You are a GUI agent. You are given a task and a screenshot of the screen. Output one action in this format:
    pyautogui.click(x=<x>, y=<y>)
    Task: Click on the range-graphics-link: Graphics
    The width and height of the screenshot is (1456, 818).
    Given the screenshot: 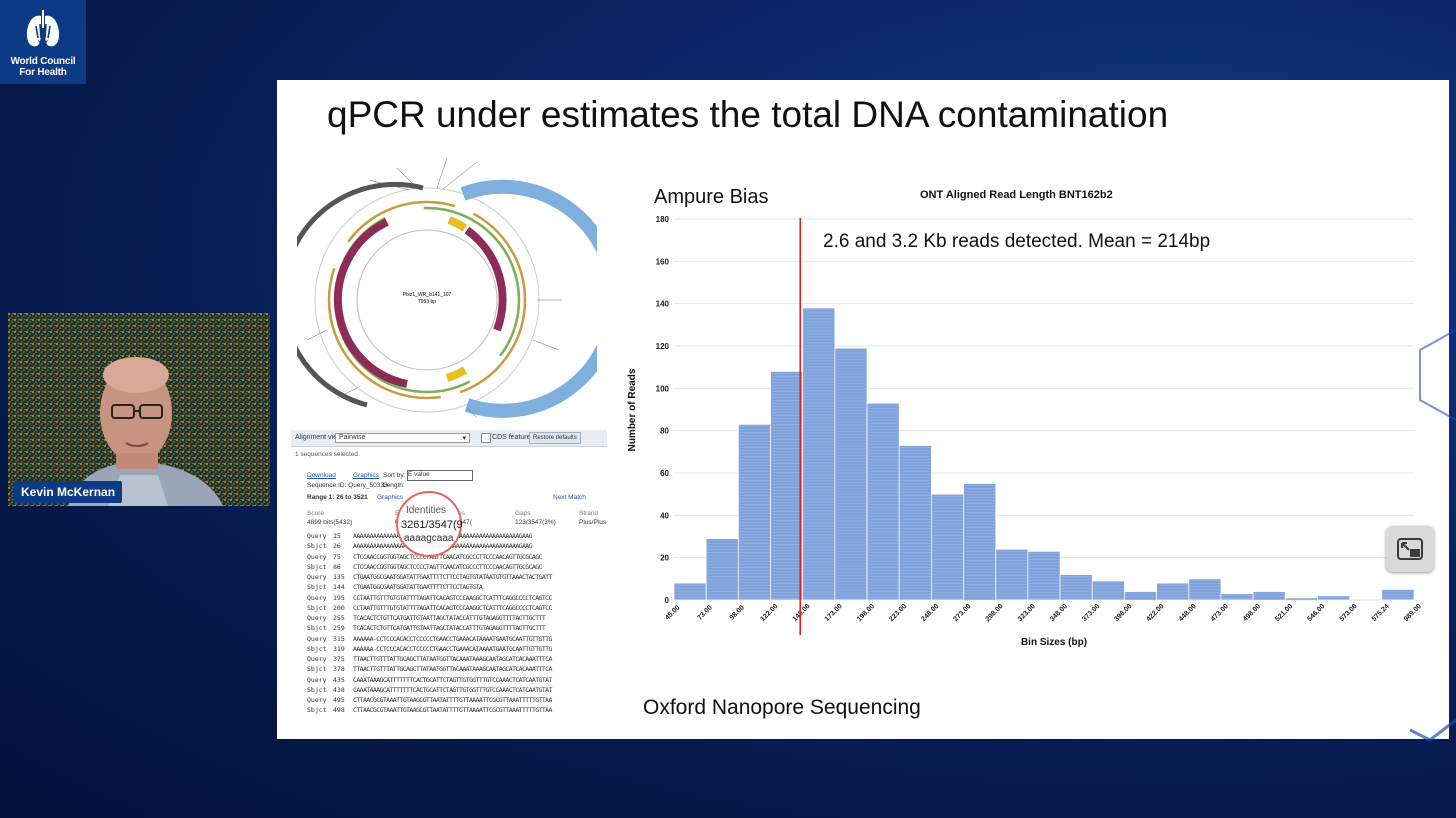 What is the action you would take?
    pyautogui.click(x=390, y=497)
    